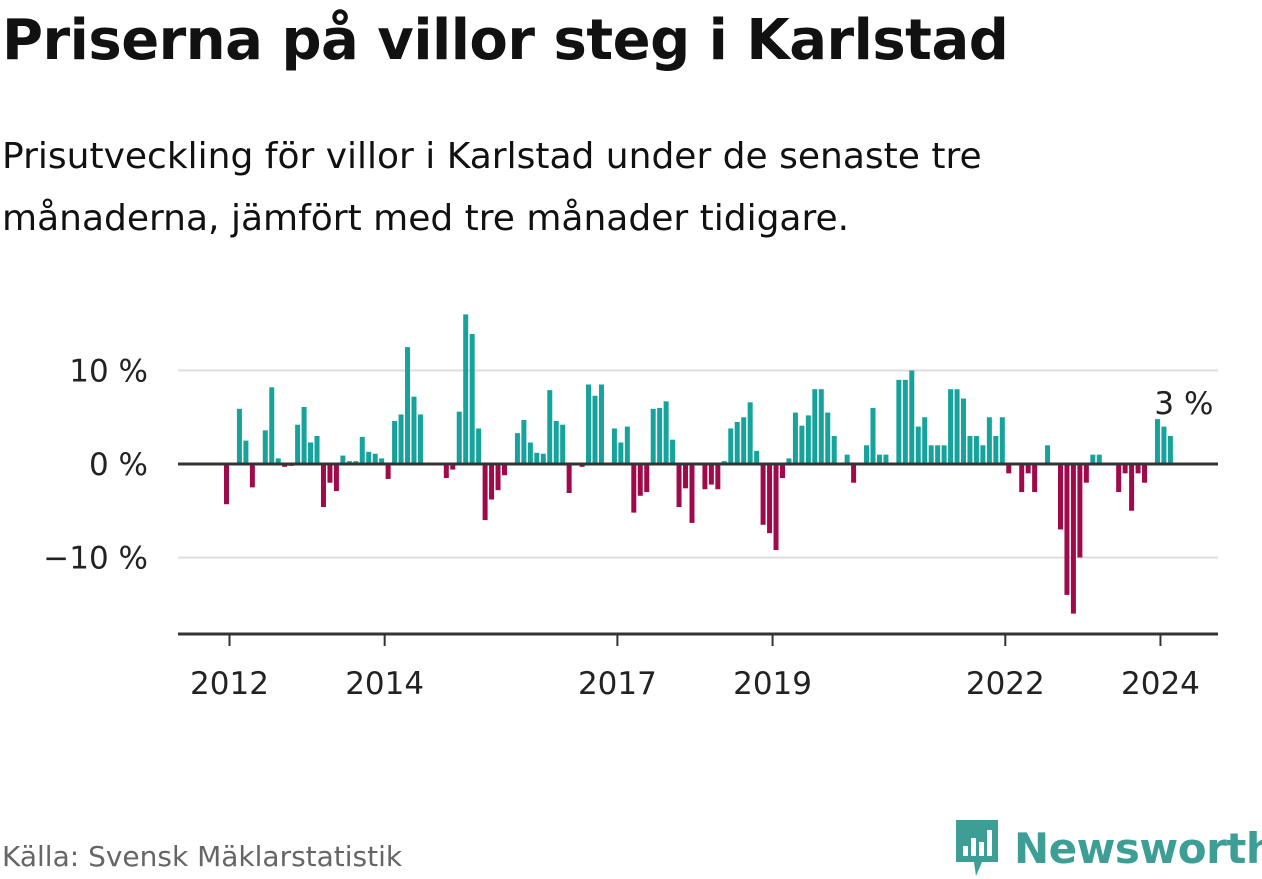 The image size is (1262, 879). I want to click on y-tick-label: −10 %, so click(95, 559).